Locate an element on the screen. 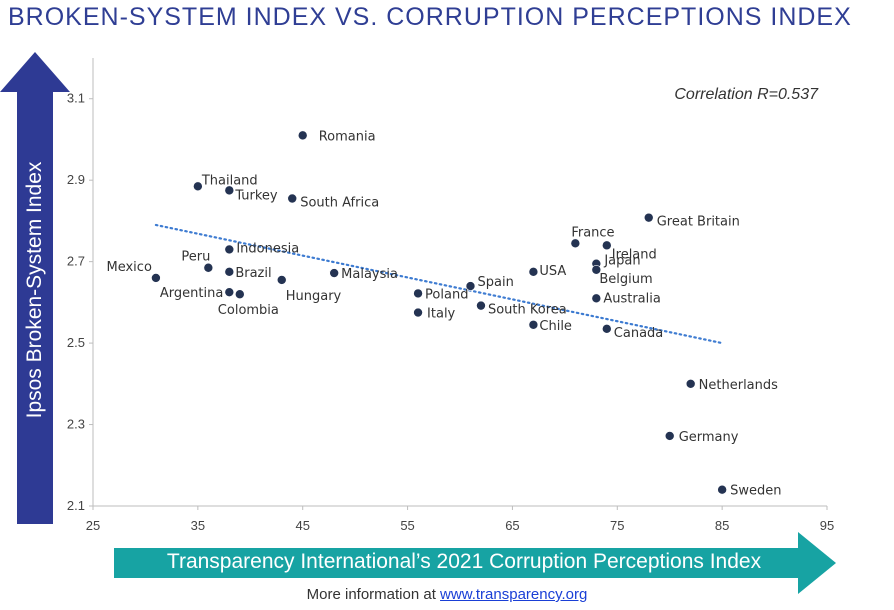 This screenshot has width=894, height=610. point-label-great-britain: Great Britain is located at coordinates (698, 222).